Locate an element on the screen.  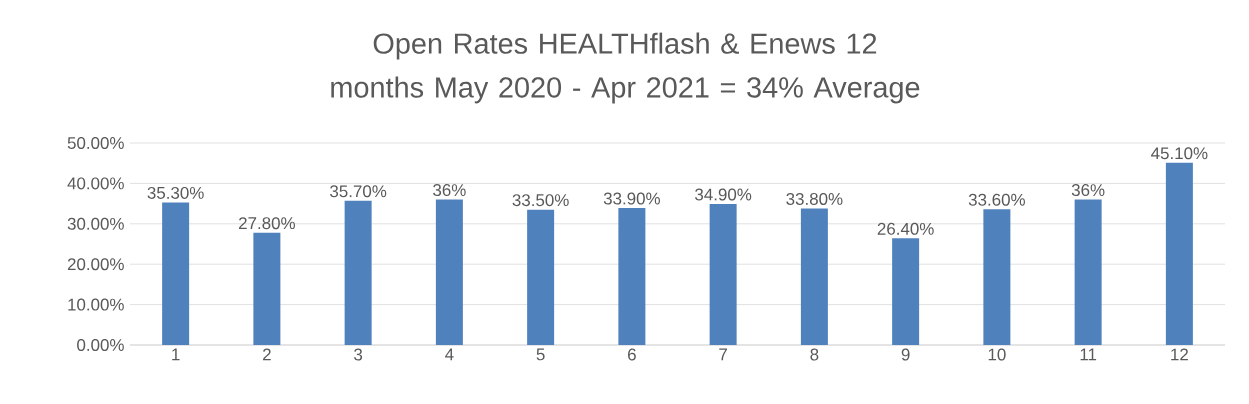
x-tick-label: 6 is located at coordinates (632, 354).